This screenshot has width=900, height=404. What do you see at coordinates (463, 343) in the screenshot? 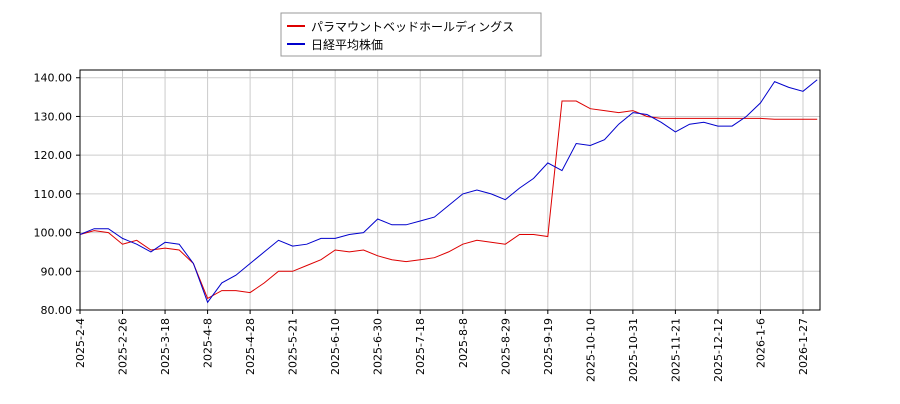
I see `x-tick-label: 2025-8-8` at bounding box center [463, 343].